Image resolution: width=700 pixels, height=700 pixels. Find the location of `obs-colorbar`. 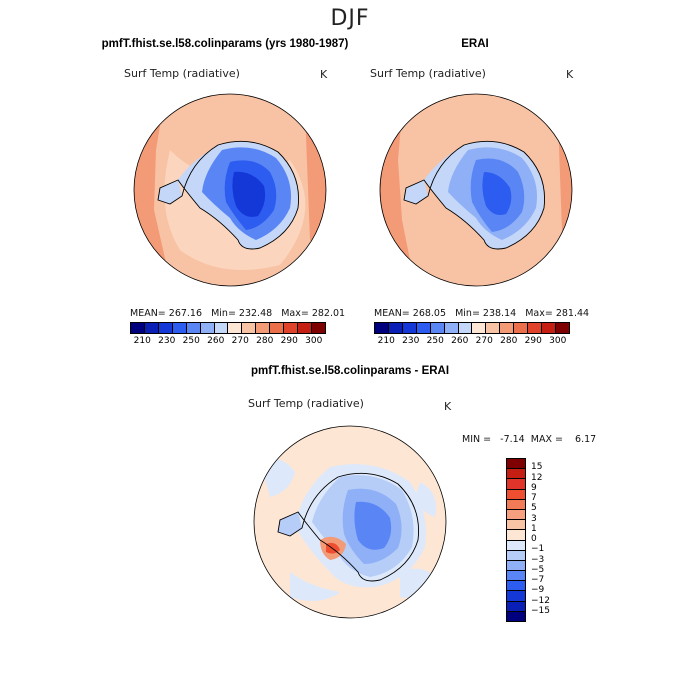

obs-colorbar is located at coordinates (472, 328).